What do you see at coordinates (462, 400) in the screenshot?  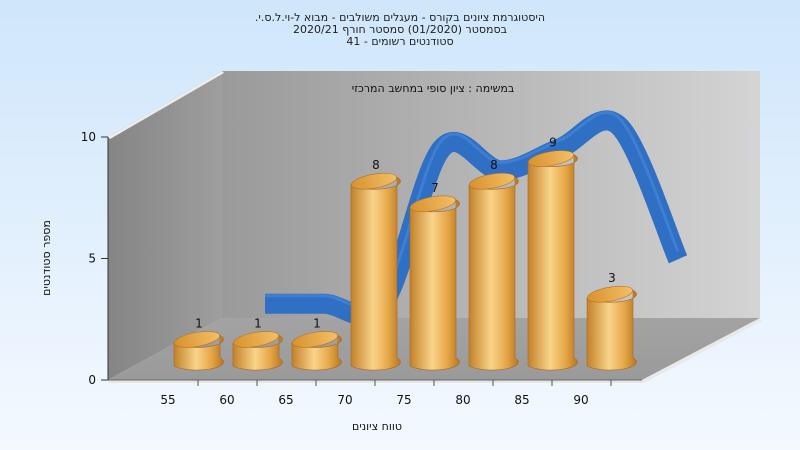 I see `x-tick-label: 80` at bounding box center [462, 400].